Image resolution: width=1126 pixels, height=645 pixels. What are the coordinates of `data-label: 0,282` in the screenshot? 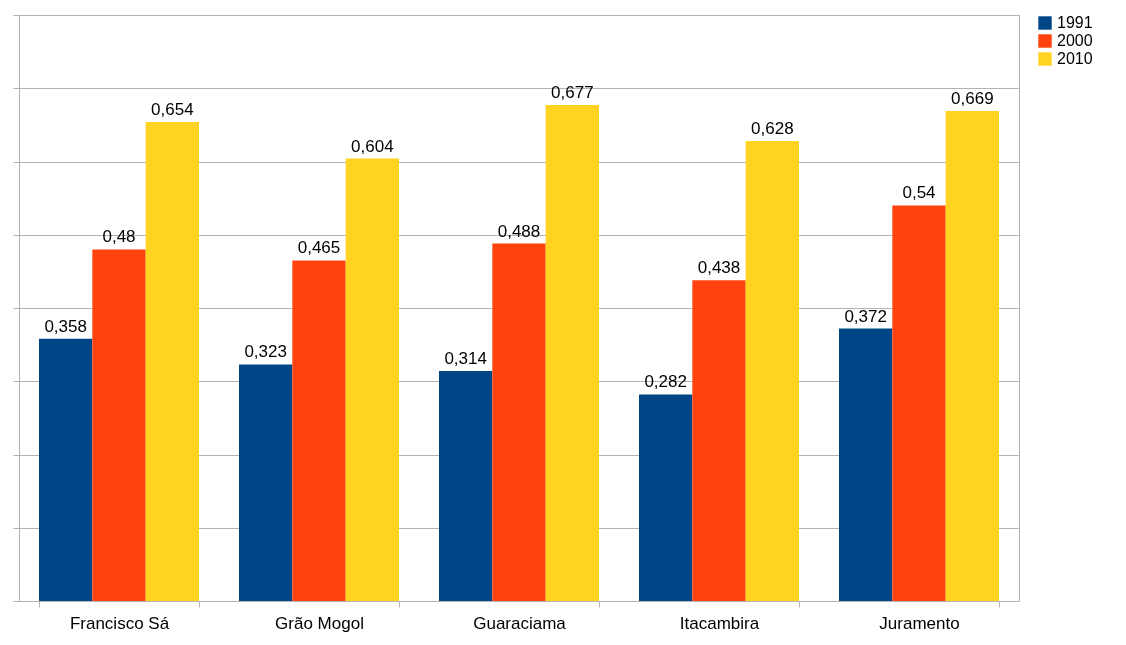 It's located at (665, 382).